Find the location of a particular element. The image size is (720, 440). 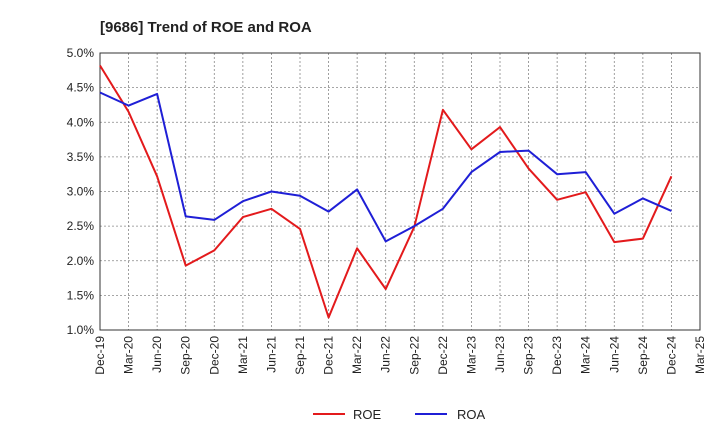

x-tick-label: Dec-22 is located at coordinates (443, 355).